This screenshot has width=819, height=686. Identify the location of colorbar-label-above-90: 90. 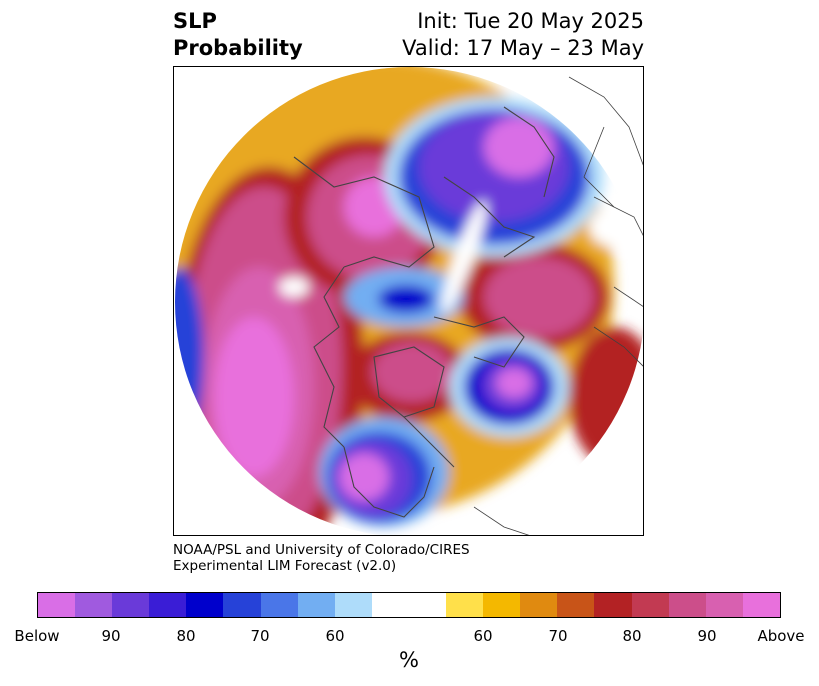
(707, 636).